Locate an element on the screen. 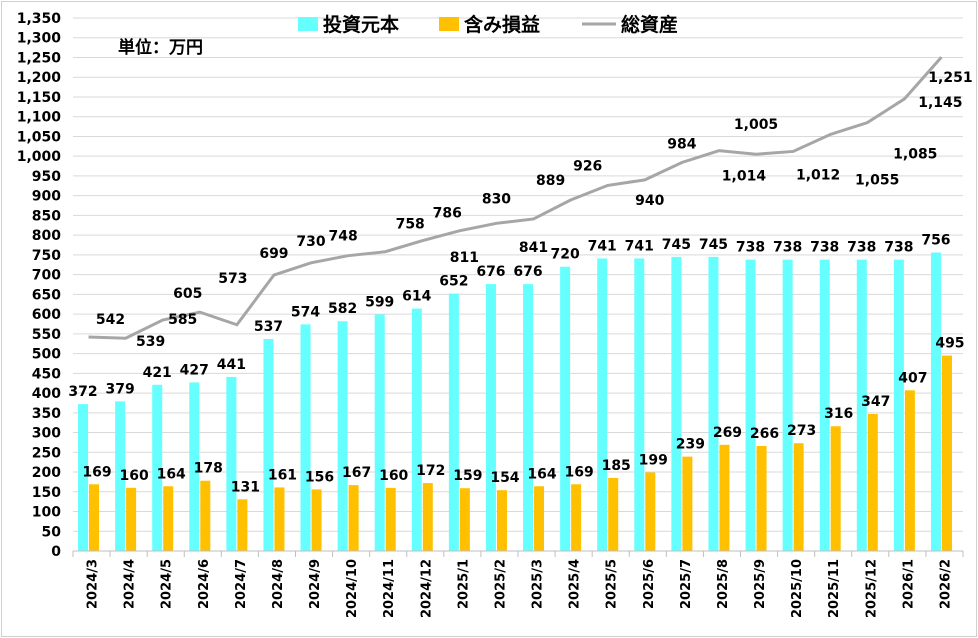 This screenshot has height=638, width=978. y-tick-label: 1,050 is located at coordinates (39, 137).